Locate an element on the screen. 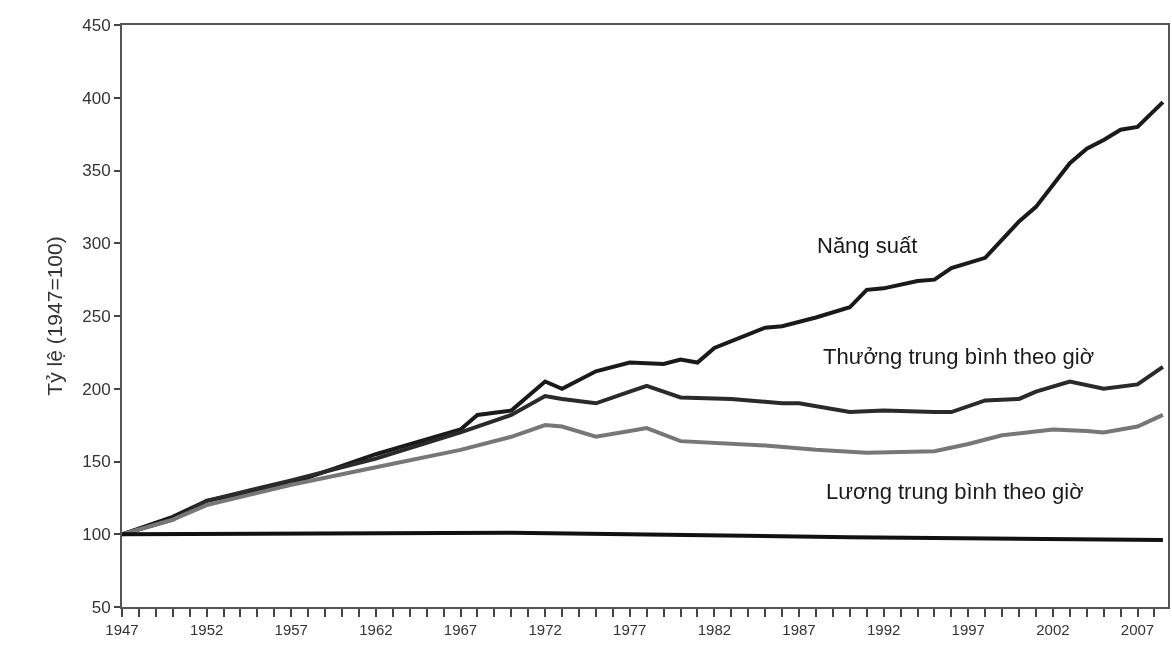 The image size is (1172, 655). y-tick-label: 450 is located at coordinates (96, 25).